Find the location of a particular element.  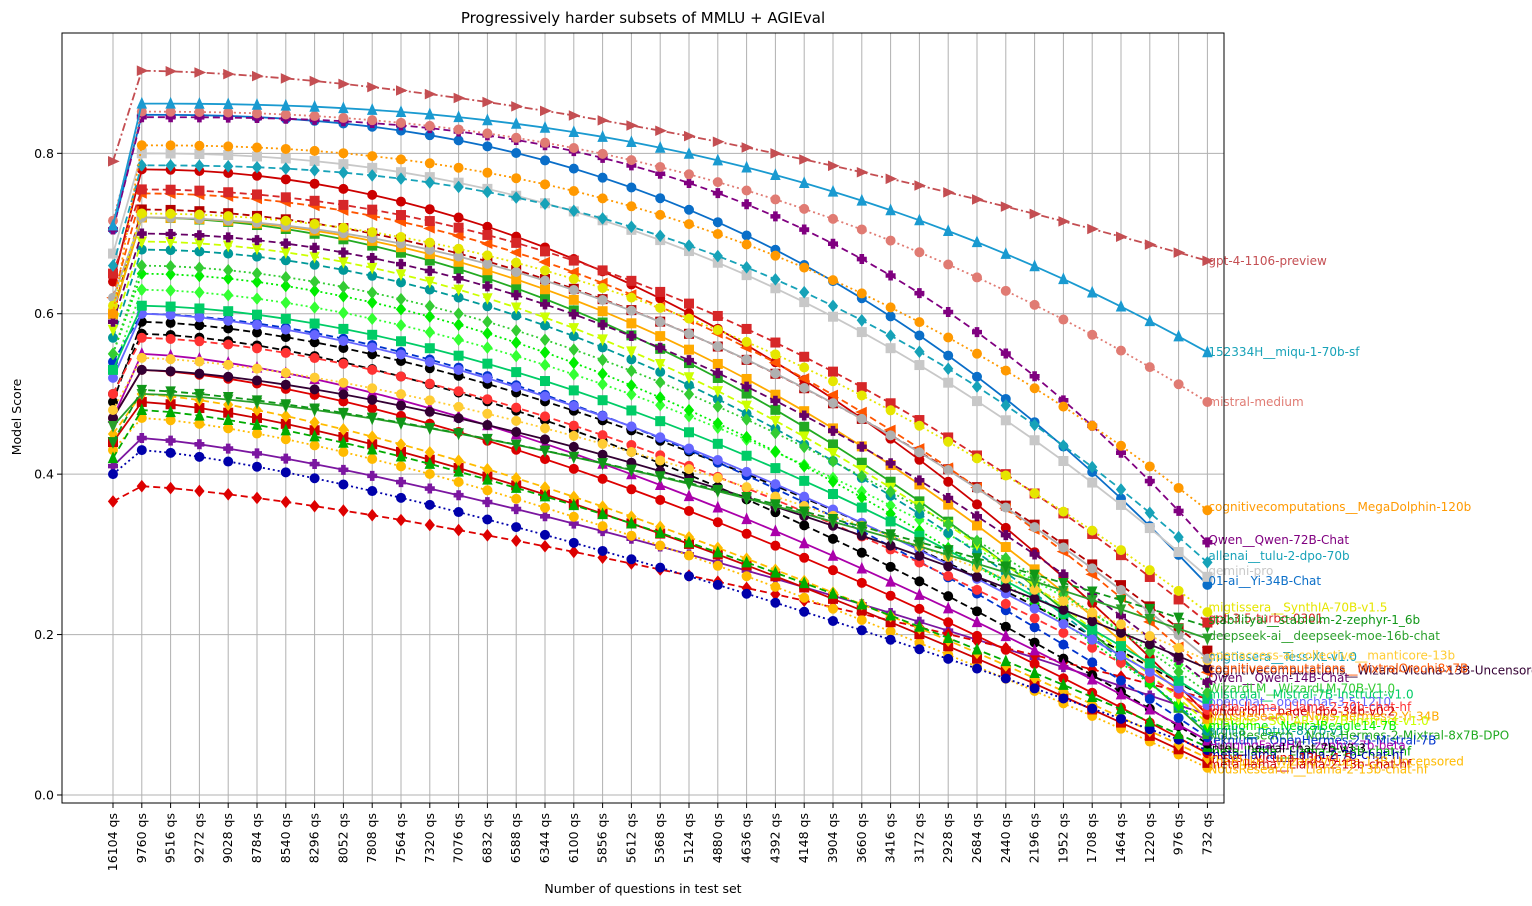

x-tick-label: 976 qs is located at coordinates (1178, 834).